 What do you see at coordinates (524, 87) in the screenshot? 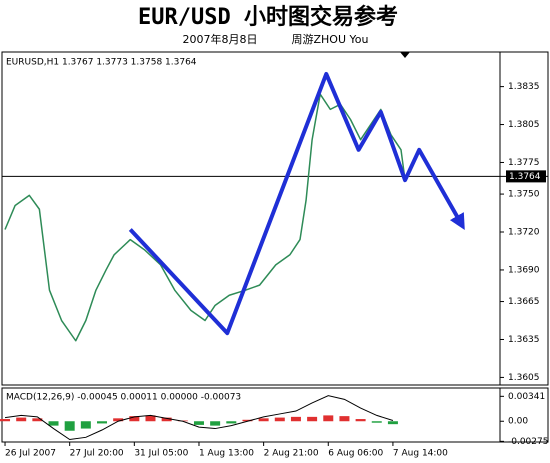
I see `y-tick-label: 1.3835` at bounding box center [524, 87].